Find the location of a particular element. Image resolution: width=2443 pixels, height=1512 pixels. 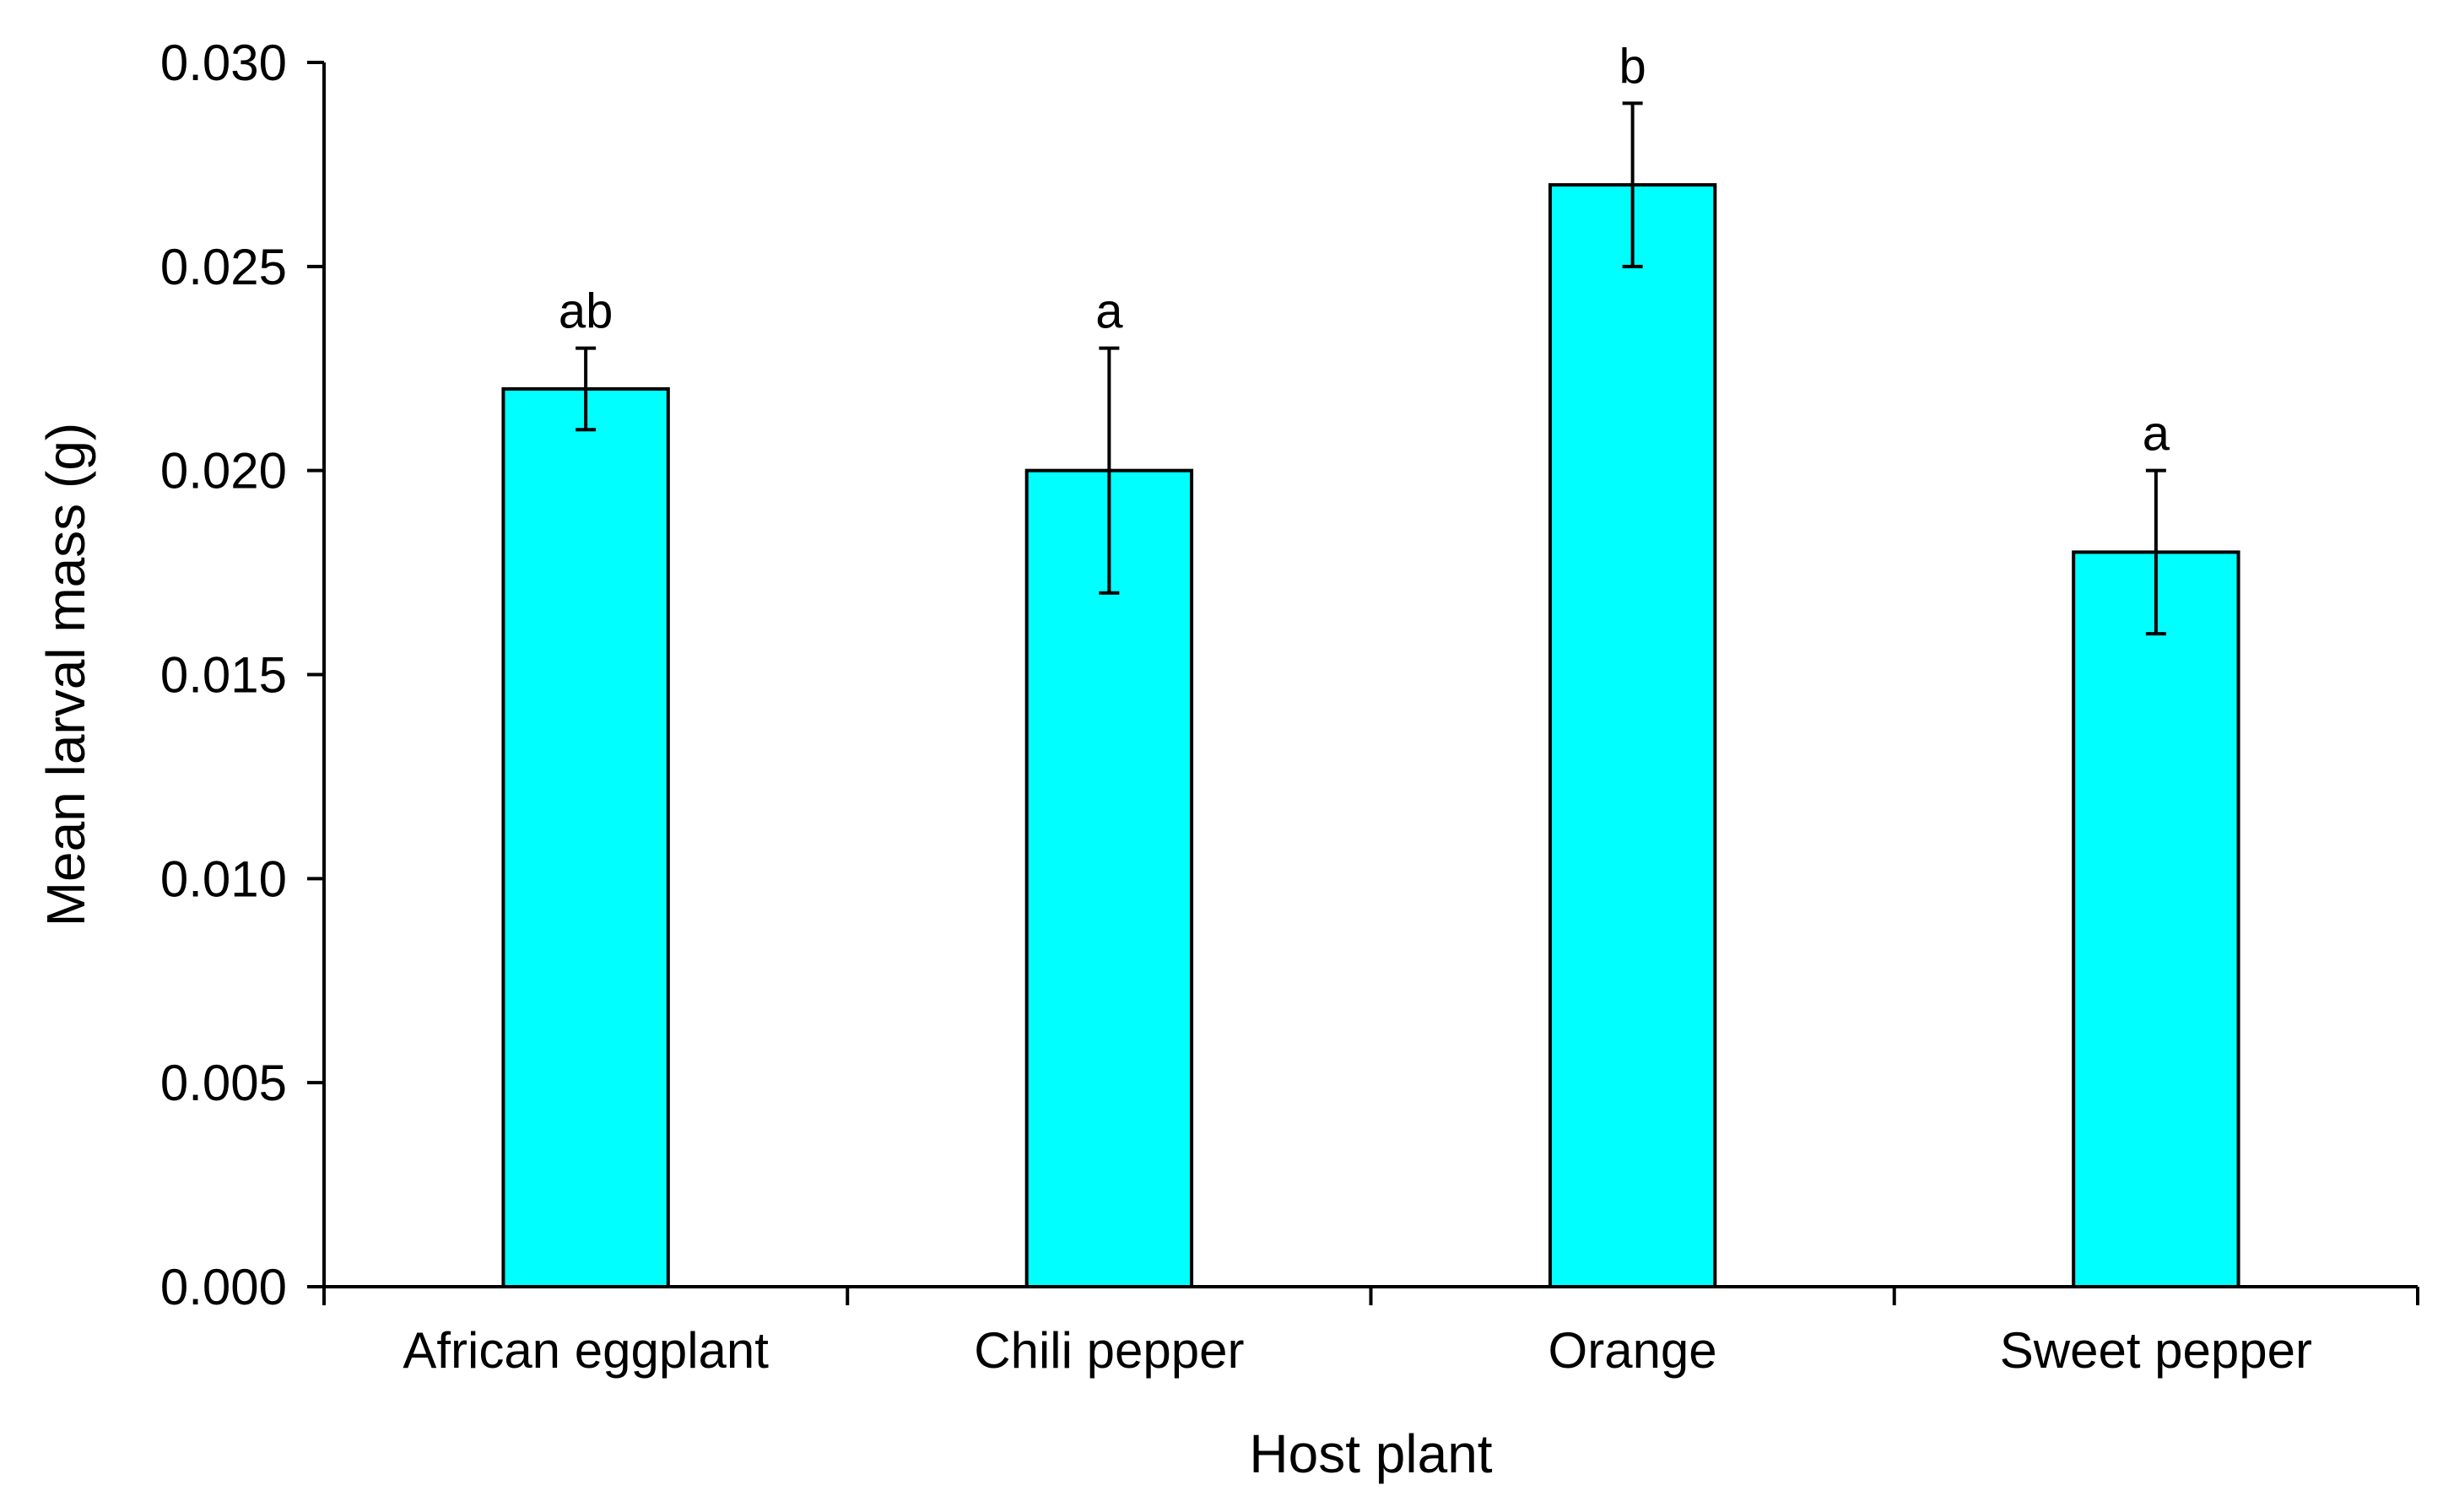

x-axis-title: Host plant is located at coordinates (1370, 1453).